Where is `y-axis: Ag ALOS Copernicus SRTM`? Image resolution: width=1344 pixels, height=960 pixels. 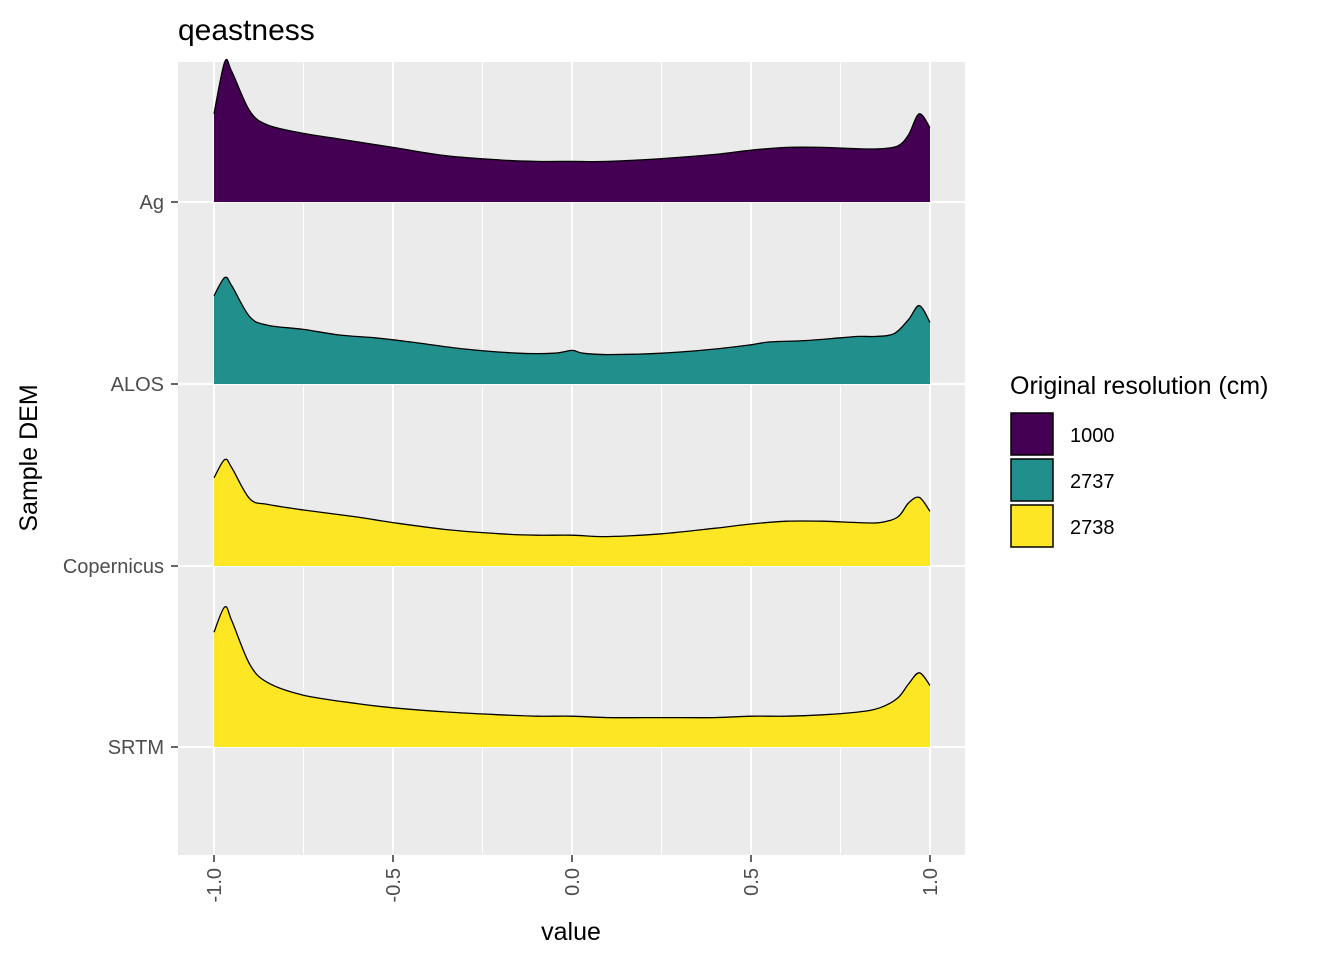
y-axis: Ag ALOS Copernicus SRTM is located at coordinates (120, 475).